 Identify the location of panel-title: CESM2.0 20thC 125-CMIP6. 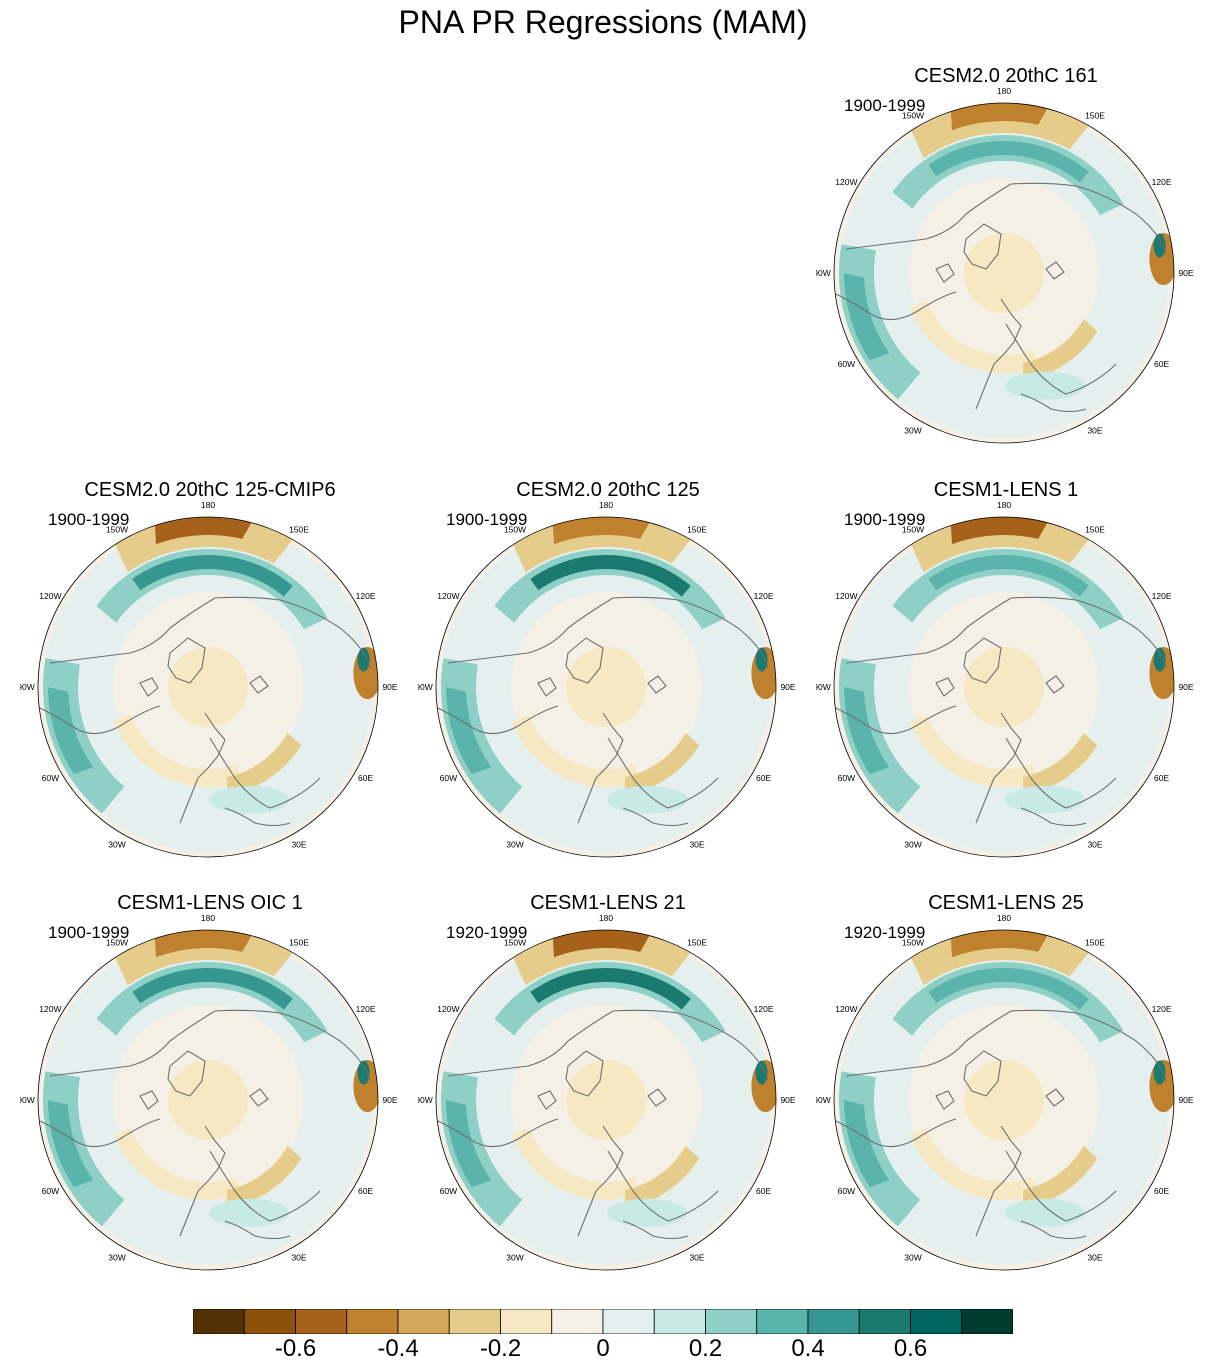
(210, 490).